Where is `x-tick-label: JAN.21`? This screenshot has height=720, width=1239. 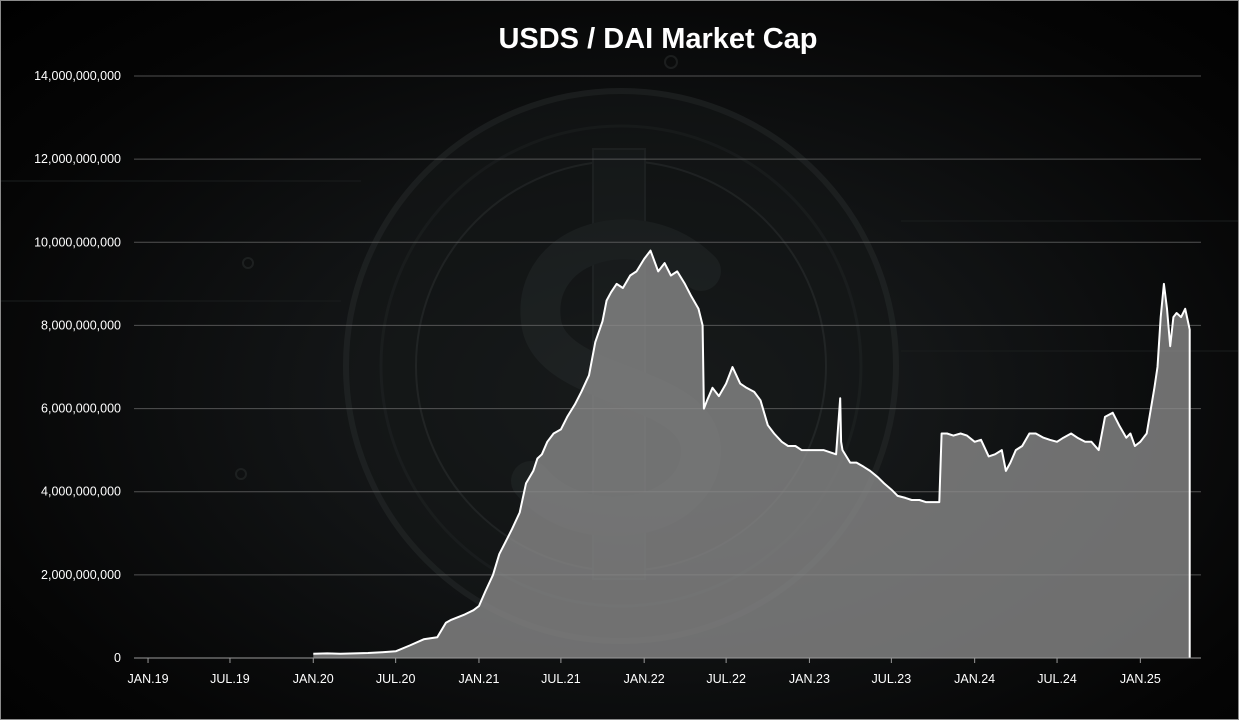 x-tick-label: JAN.21 is located at coordinates (478, 679).